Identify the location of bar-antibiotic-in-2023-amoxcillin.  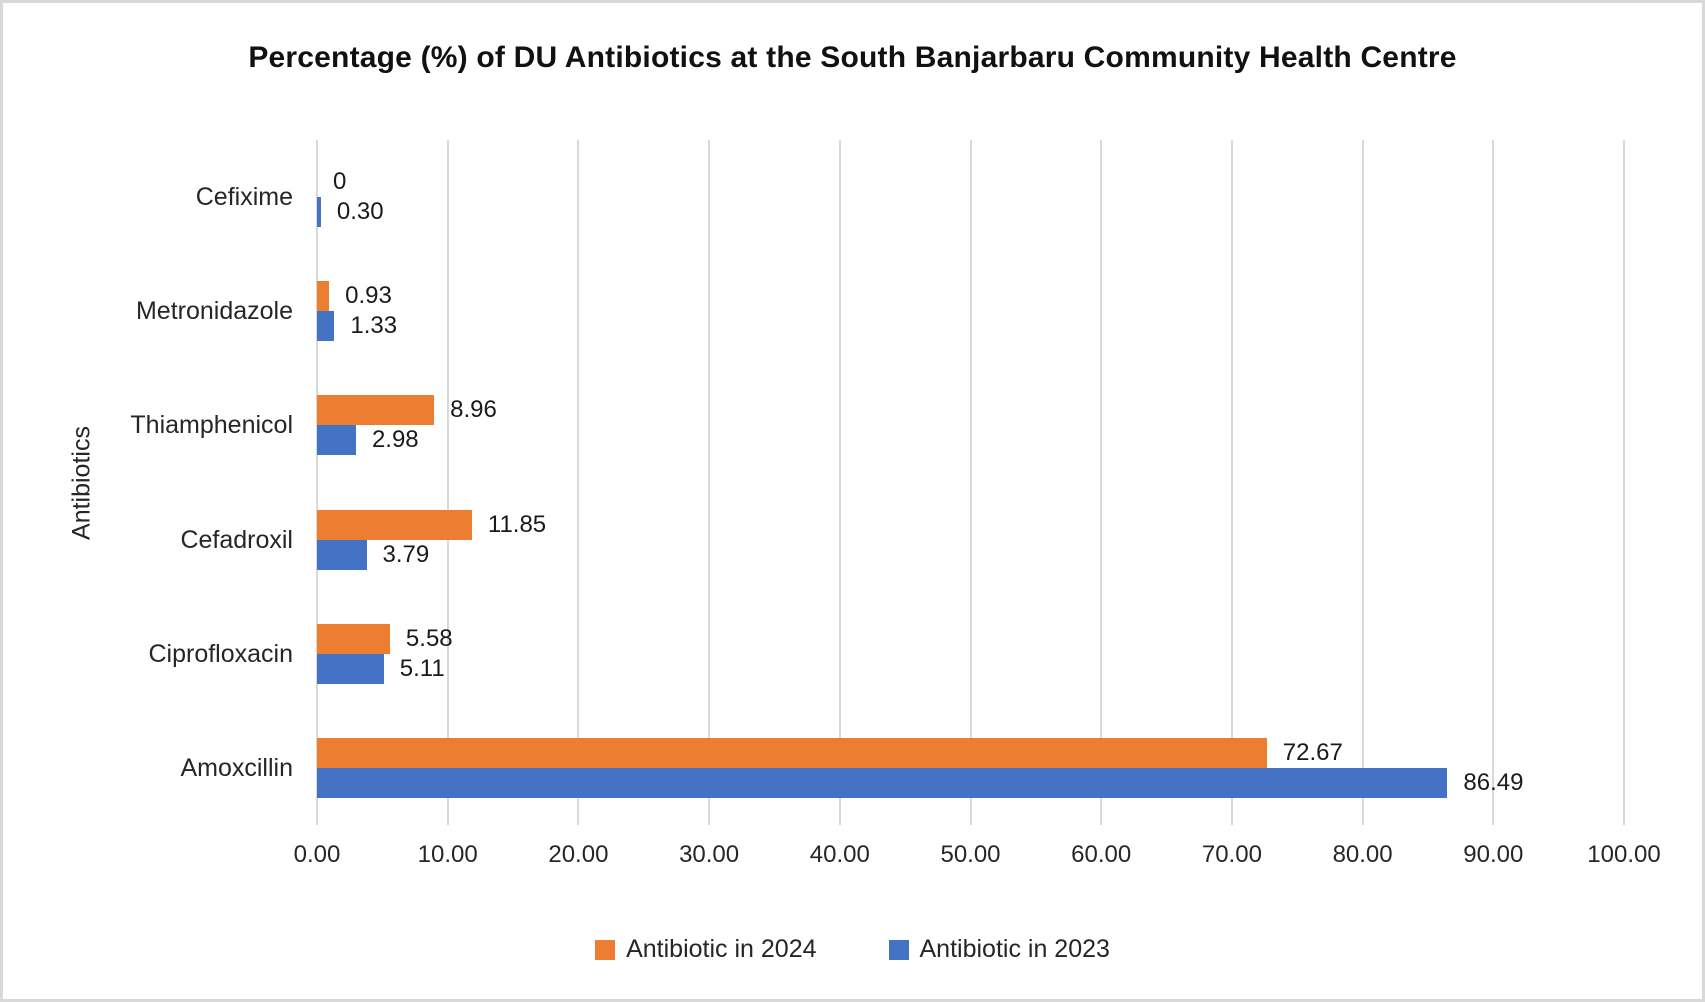
(882, 782).